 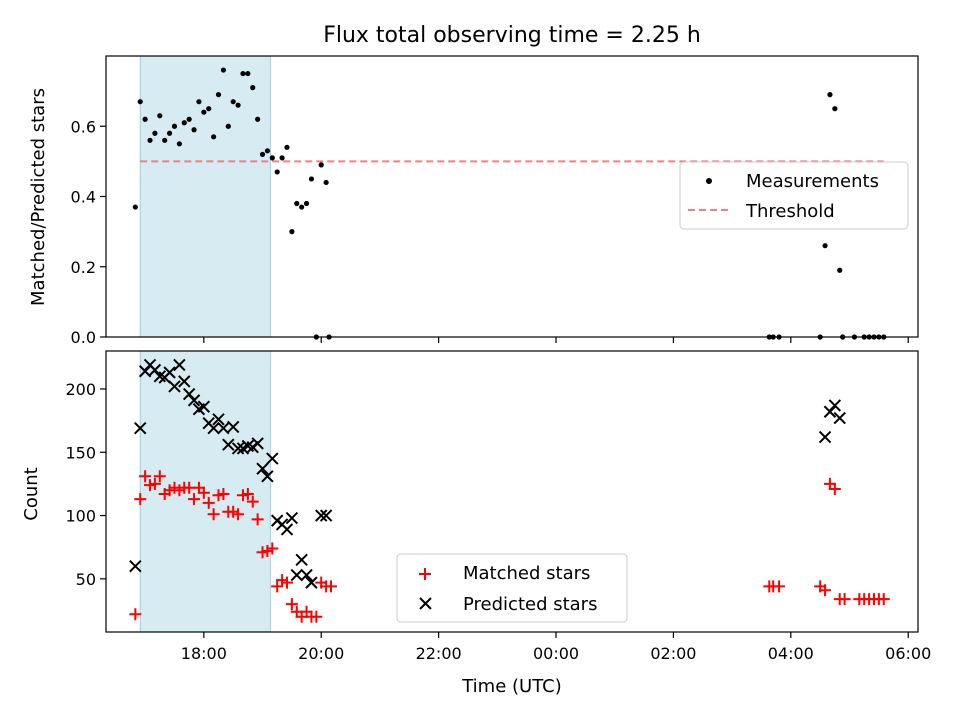 What do you see at coordinates (556, 340) in the screenshot?
I see `top-x-ticks` at bounding box center [556, 340].